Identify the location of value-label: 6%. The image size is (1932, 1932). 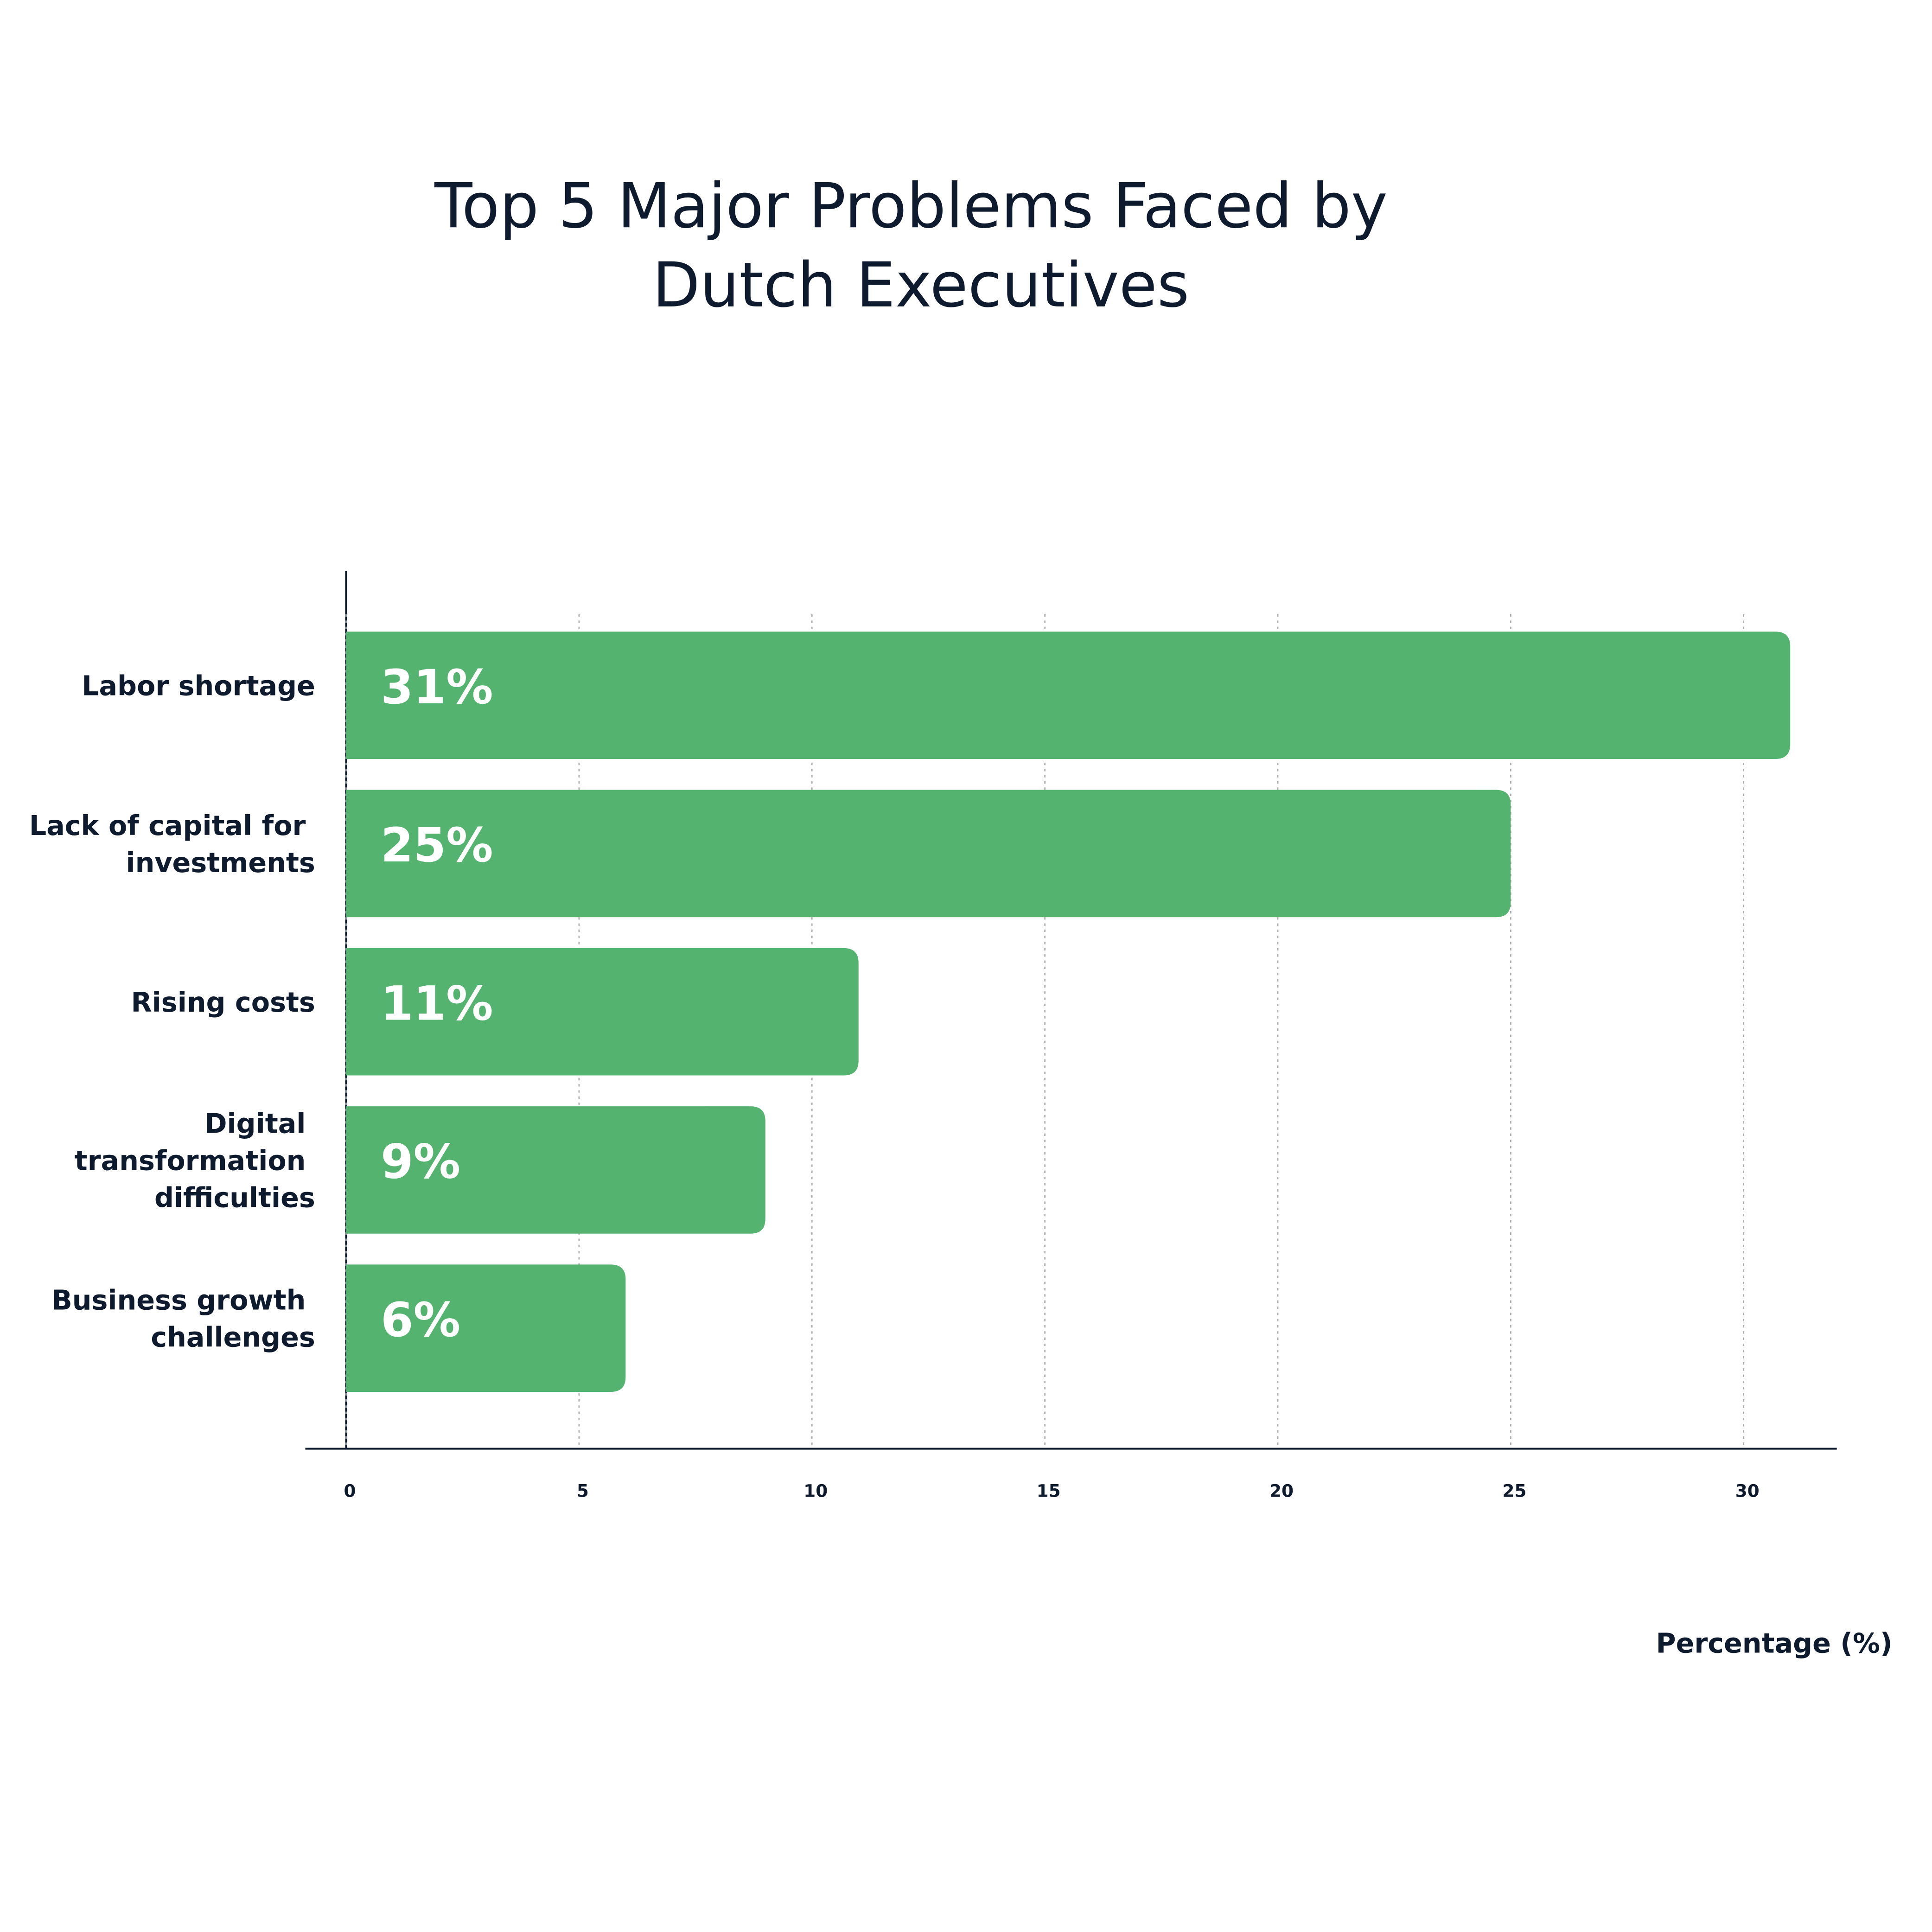
(420, 1320).